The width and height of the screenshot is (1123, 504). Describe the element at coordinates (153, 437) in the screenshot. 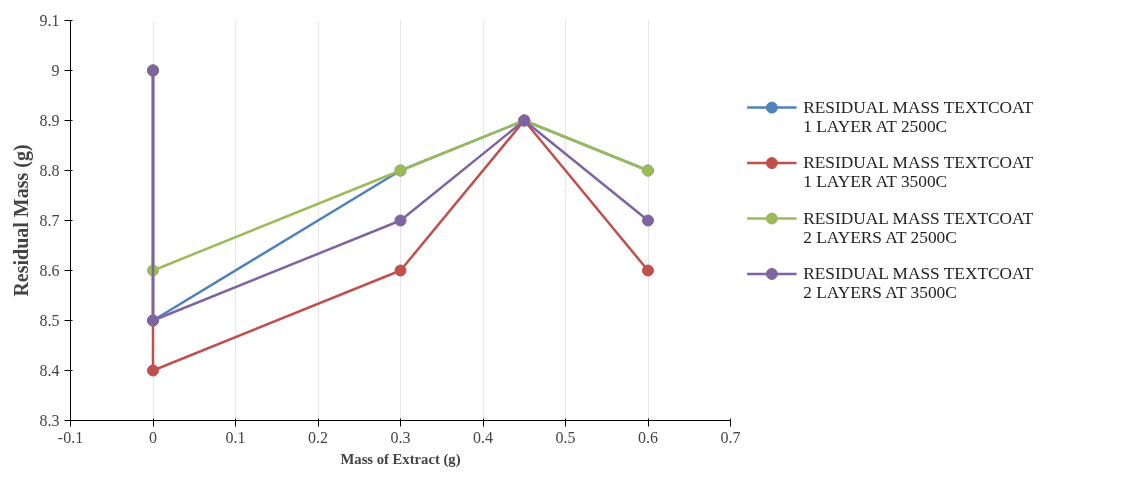

I see `x-tick-label: 0` at that location.